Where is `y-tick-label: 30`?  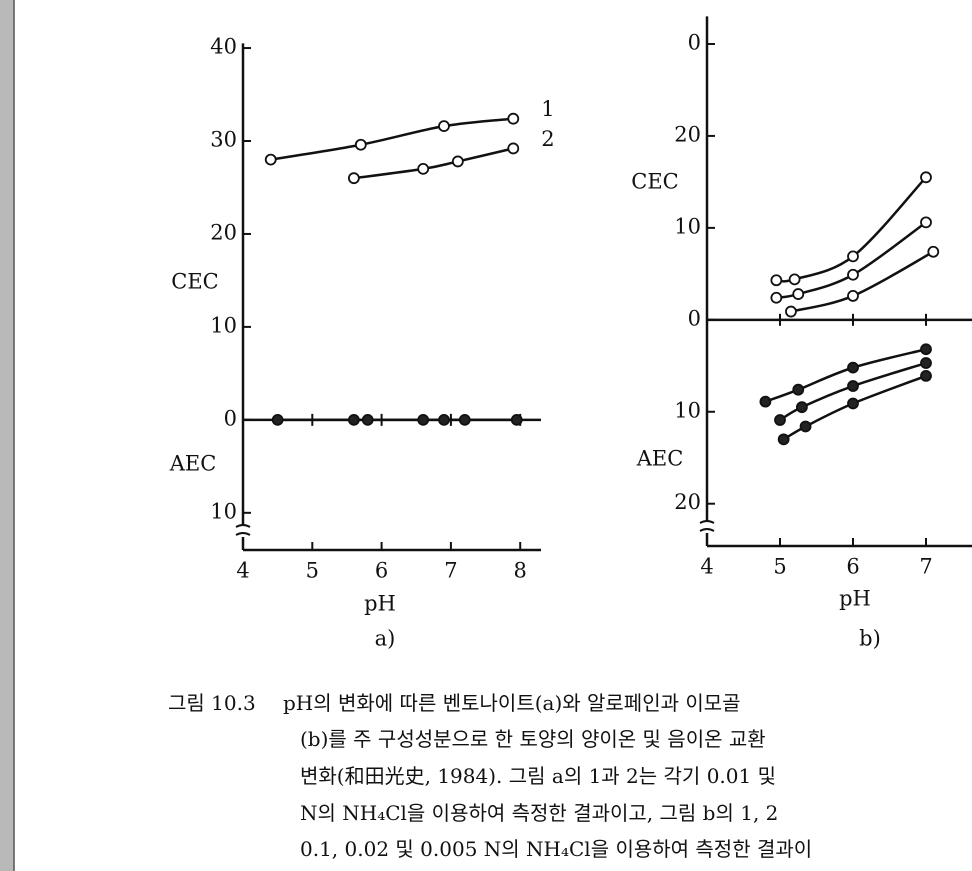 y-tick-label: 30 is located at coordinates (223, 140).